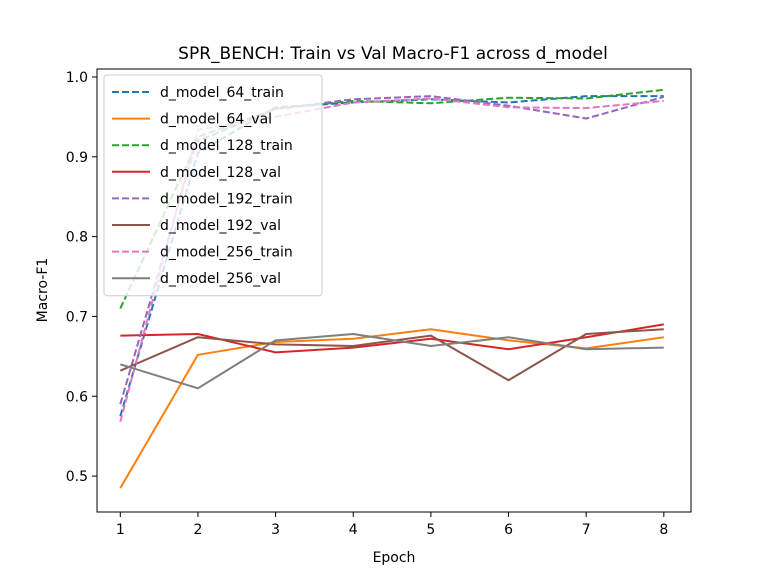 This screenshot has height=580, width=768. Describe the element at coordinates (220, 173) in the screenshot. I see `legend-label: d_model_128_val` at that location.